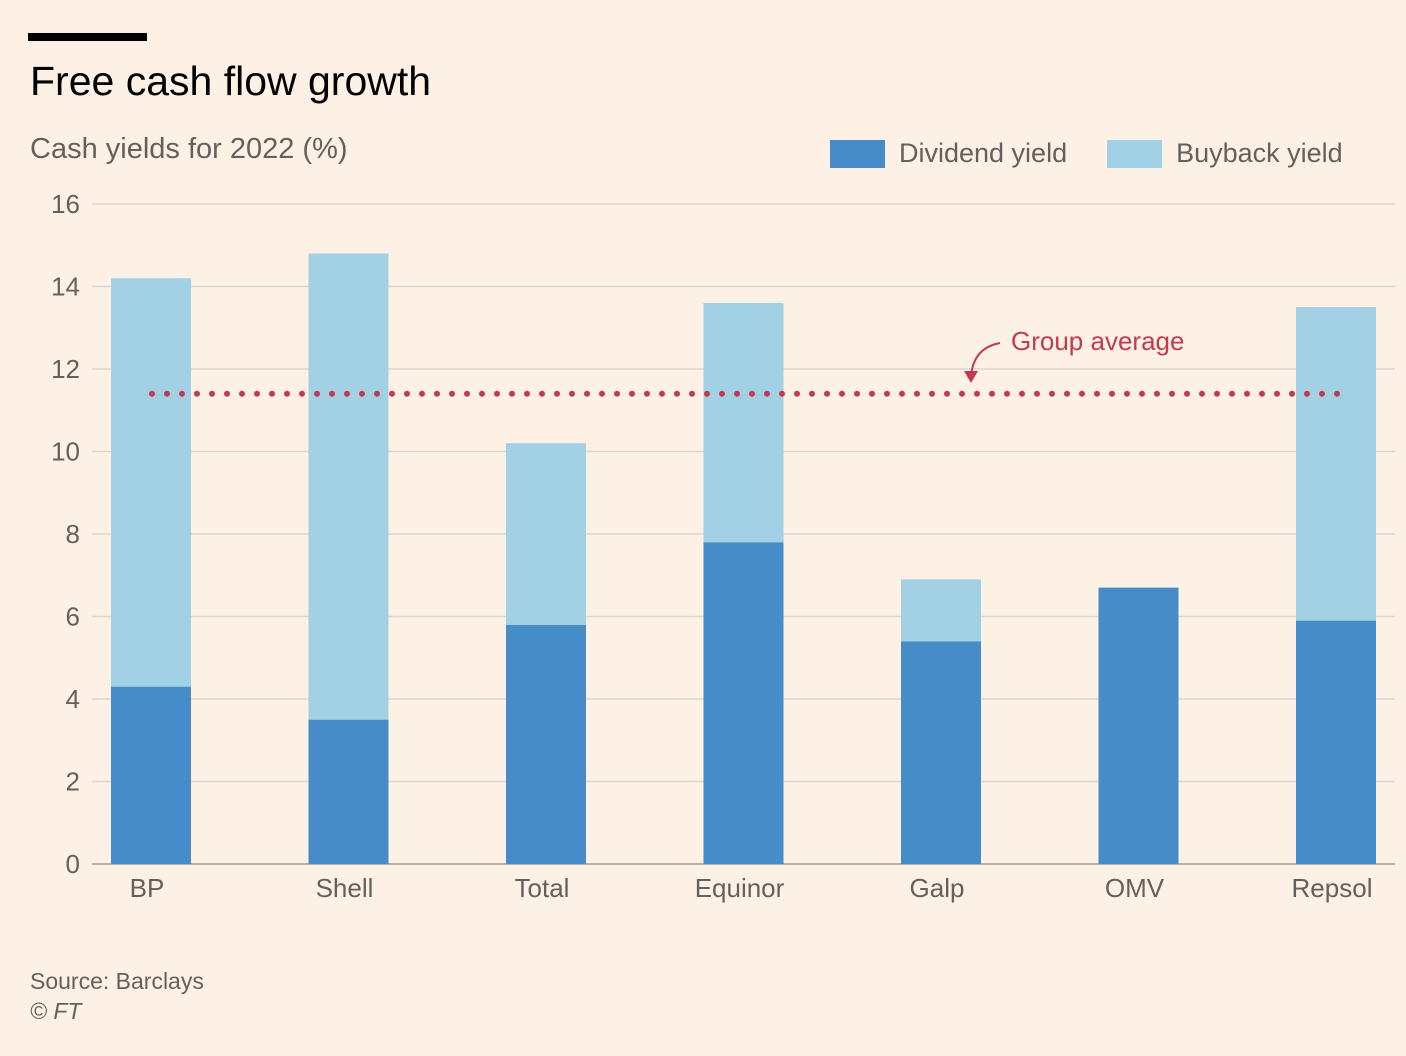 The width and height of the screenshot is (1406, 1056). Describe the element at coordinates (1138, 725) in the screenshot. I see `bar-dividend-omv` at that location.